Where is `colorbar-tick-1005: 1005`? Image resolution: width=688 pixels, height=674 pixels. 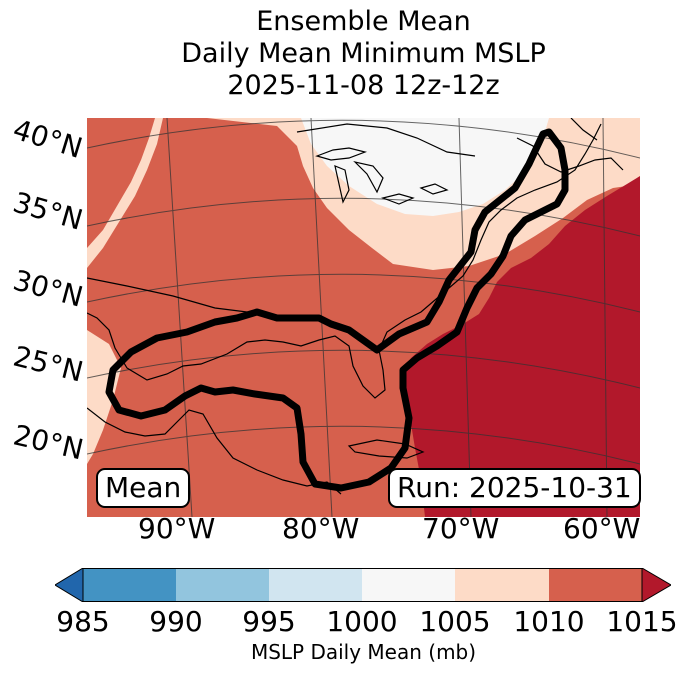 colorbar-tick-1005: 1005 is located at coordinates (455, 621).